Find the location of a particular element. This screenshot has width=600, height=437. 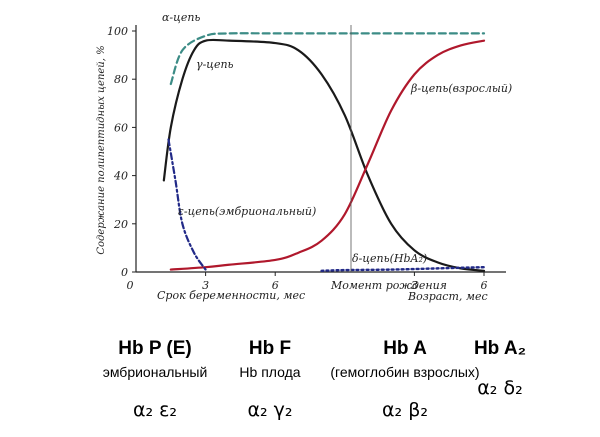

hb-name: Hb A₂ is located at coordinates (500, 348).